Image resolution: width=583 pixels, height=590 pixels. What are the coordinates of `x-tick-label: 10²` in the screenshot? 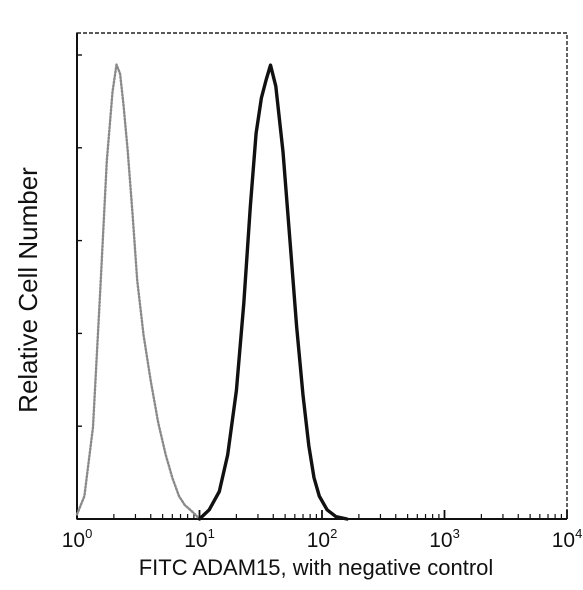 It's located at (322, 539).